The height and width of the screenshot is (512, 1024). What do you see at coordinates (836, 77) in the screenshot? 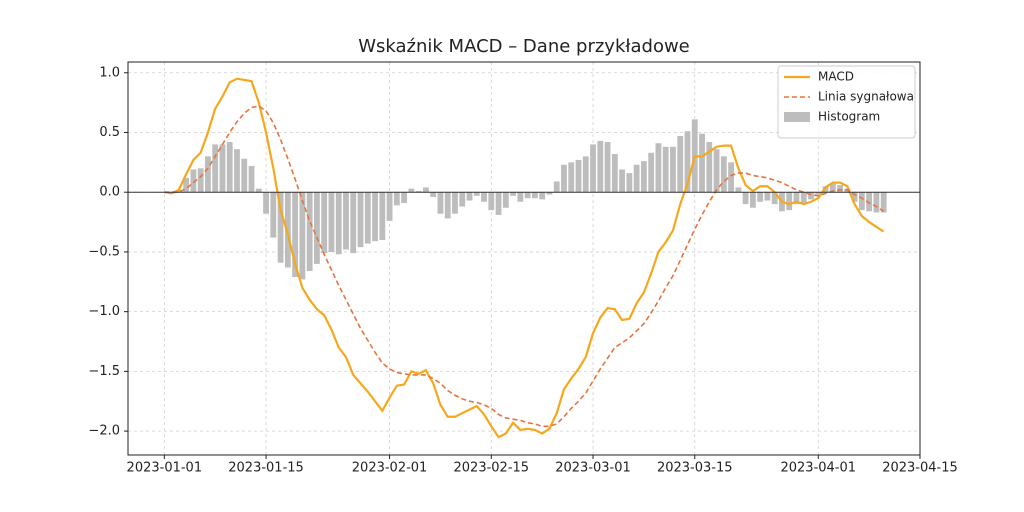
I see `legend-label: MACD` at bounding box center [836, 77].